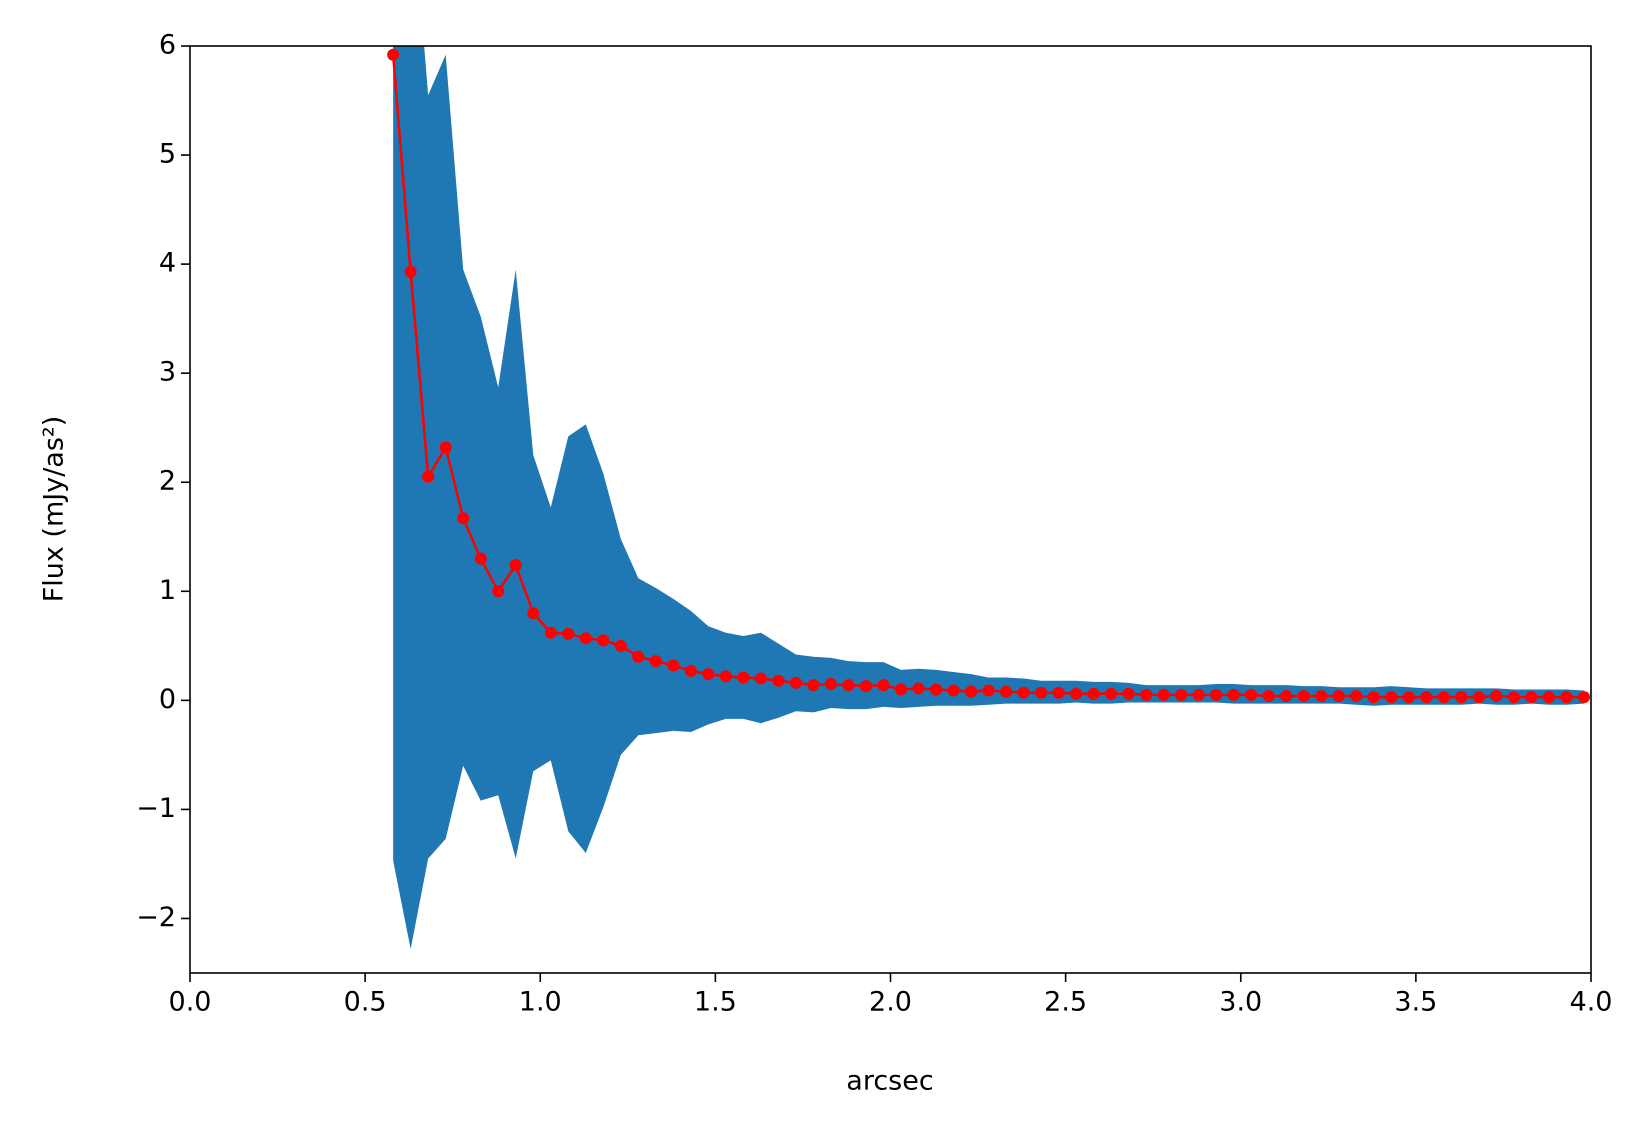  What do you see at coordinates (715, 1002) in the screenshot?
I see `x-tick-label: 1.5` at bounding box center [715, 1002].